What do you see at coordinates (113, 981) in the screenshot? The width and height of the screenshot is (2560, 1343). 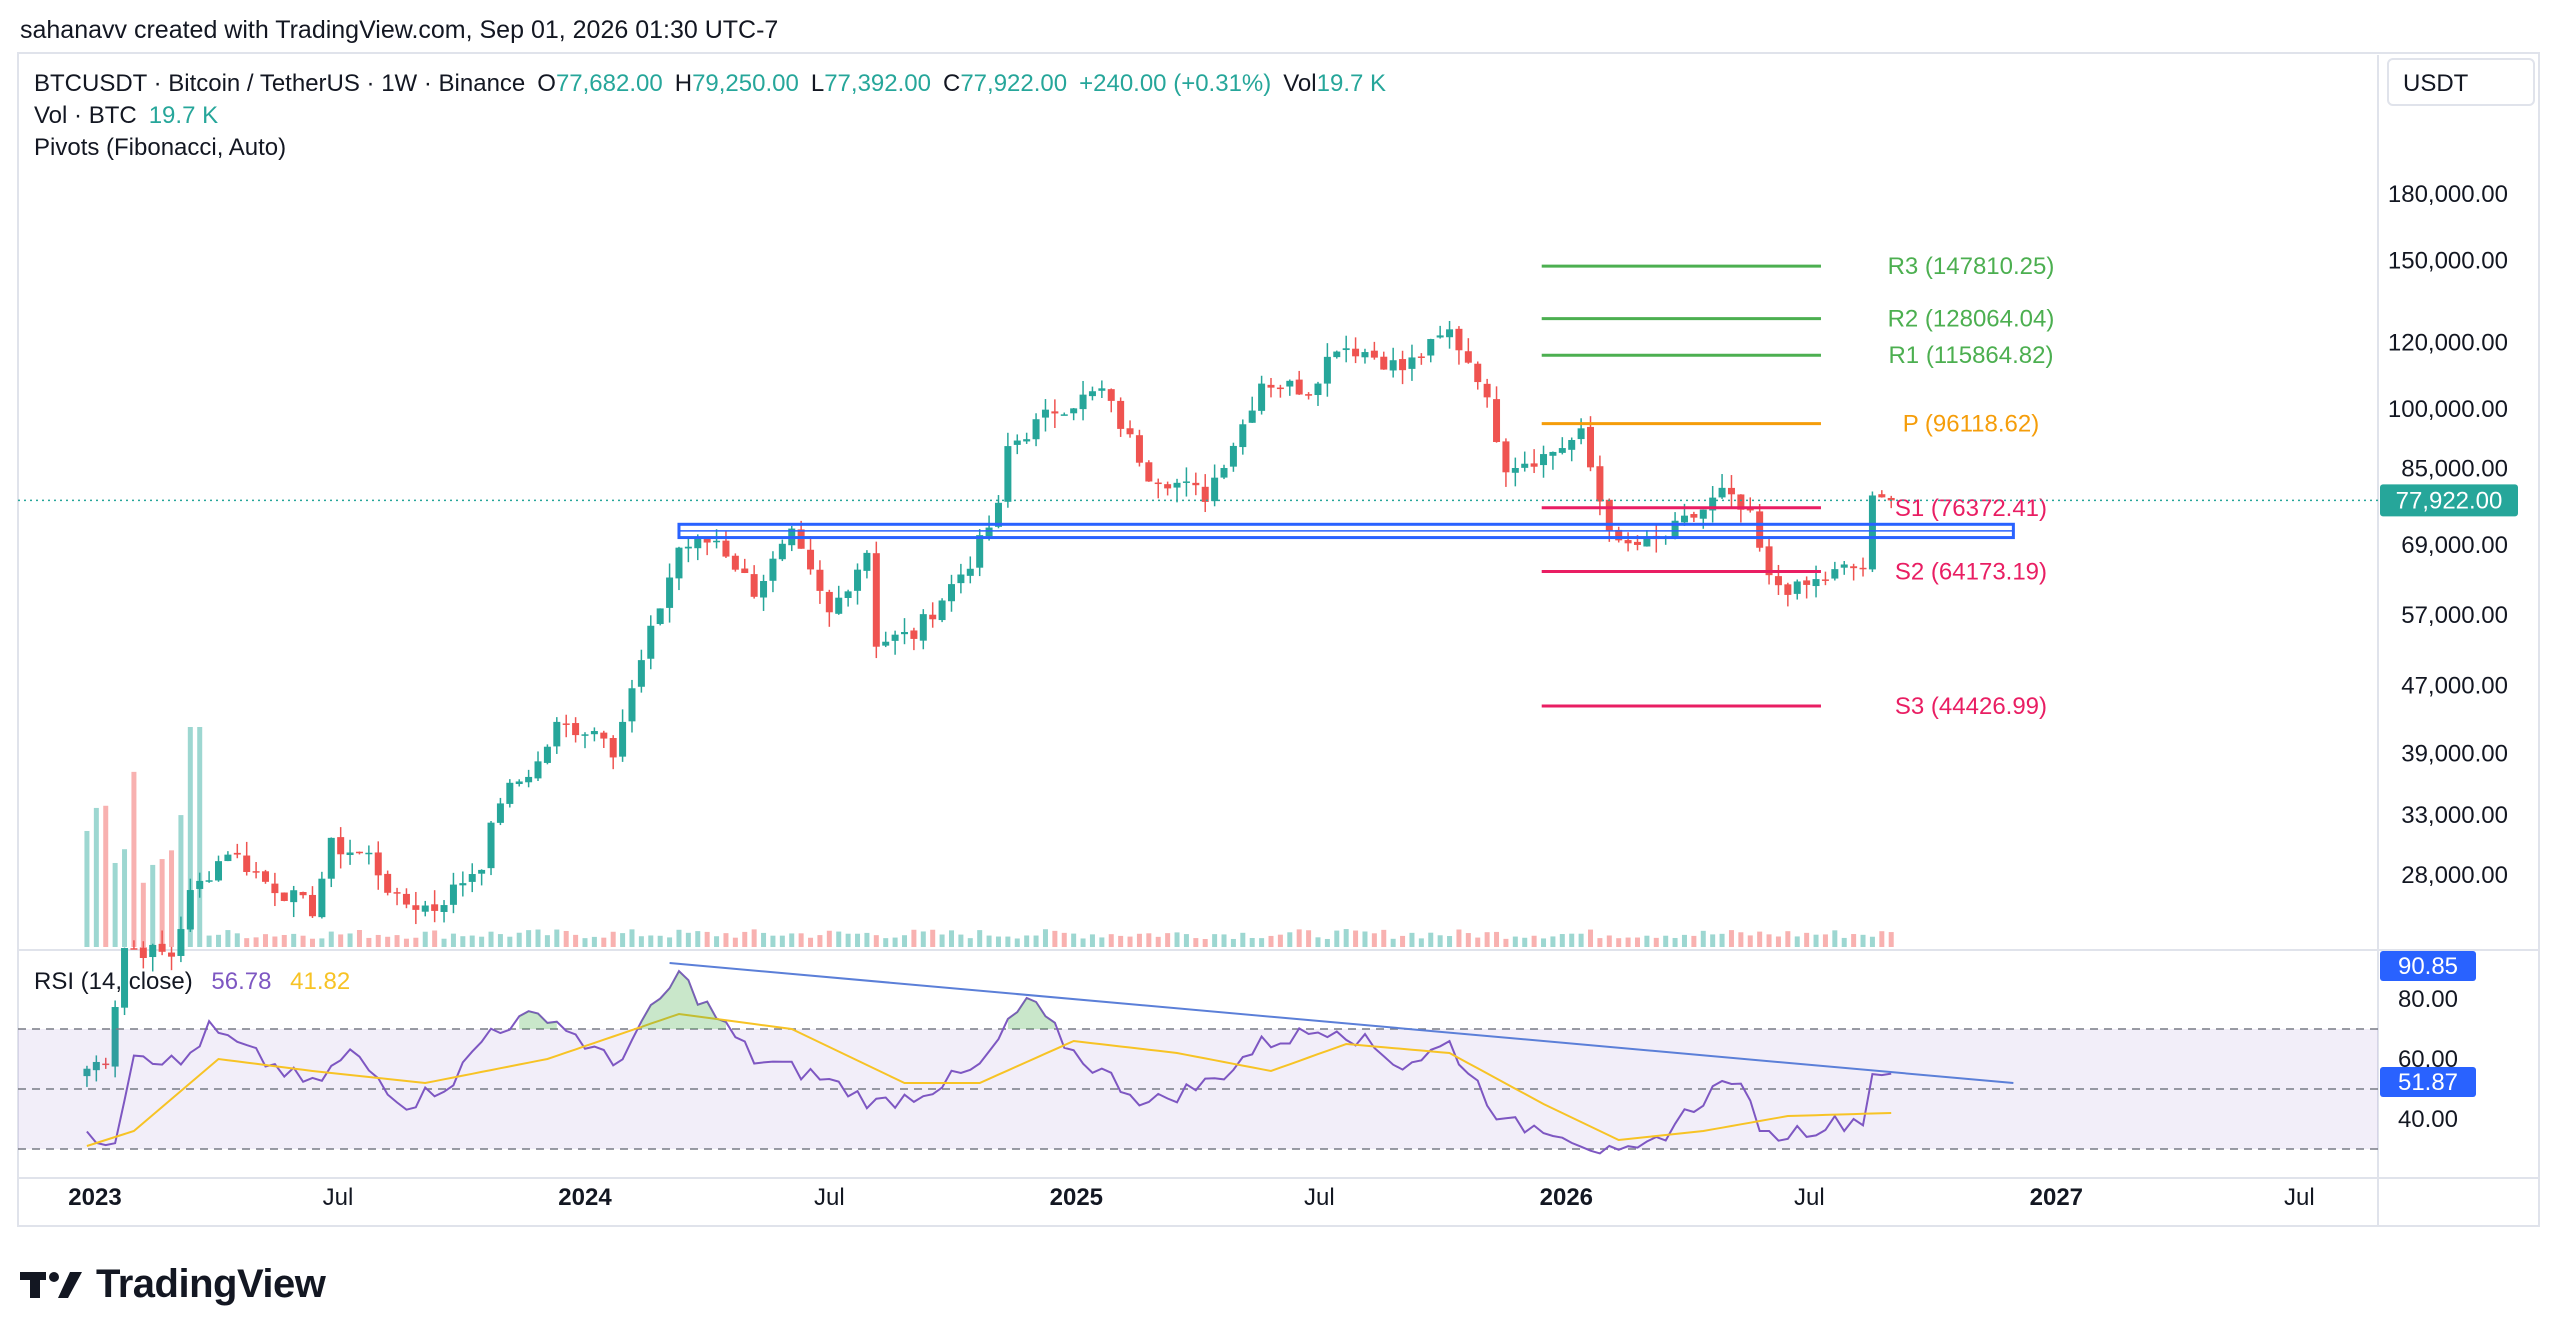 I see `rsi-label: RSI (14, close)` at bounding box center [113, 981].